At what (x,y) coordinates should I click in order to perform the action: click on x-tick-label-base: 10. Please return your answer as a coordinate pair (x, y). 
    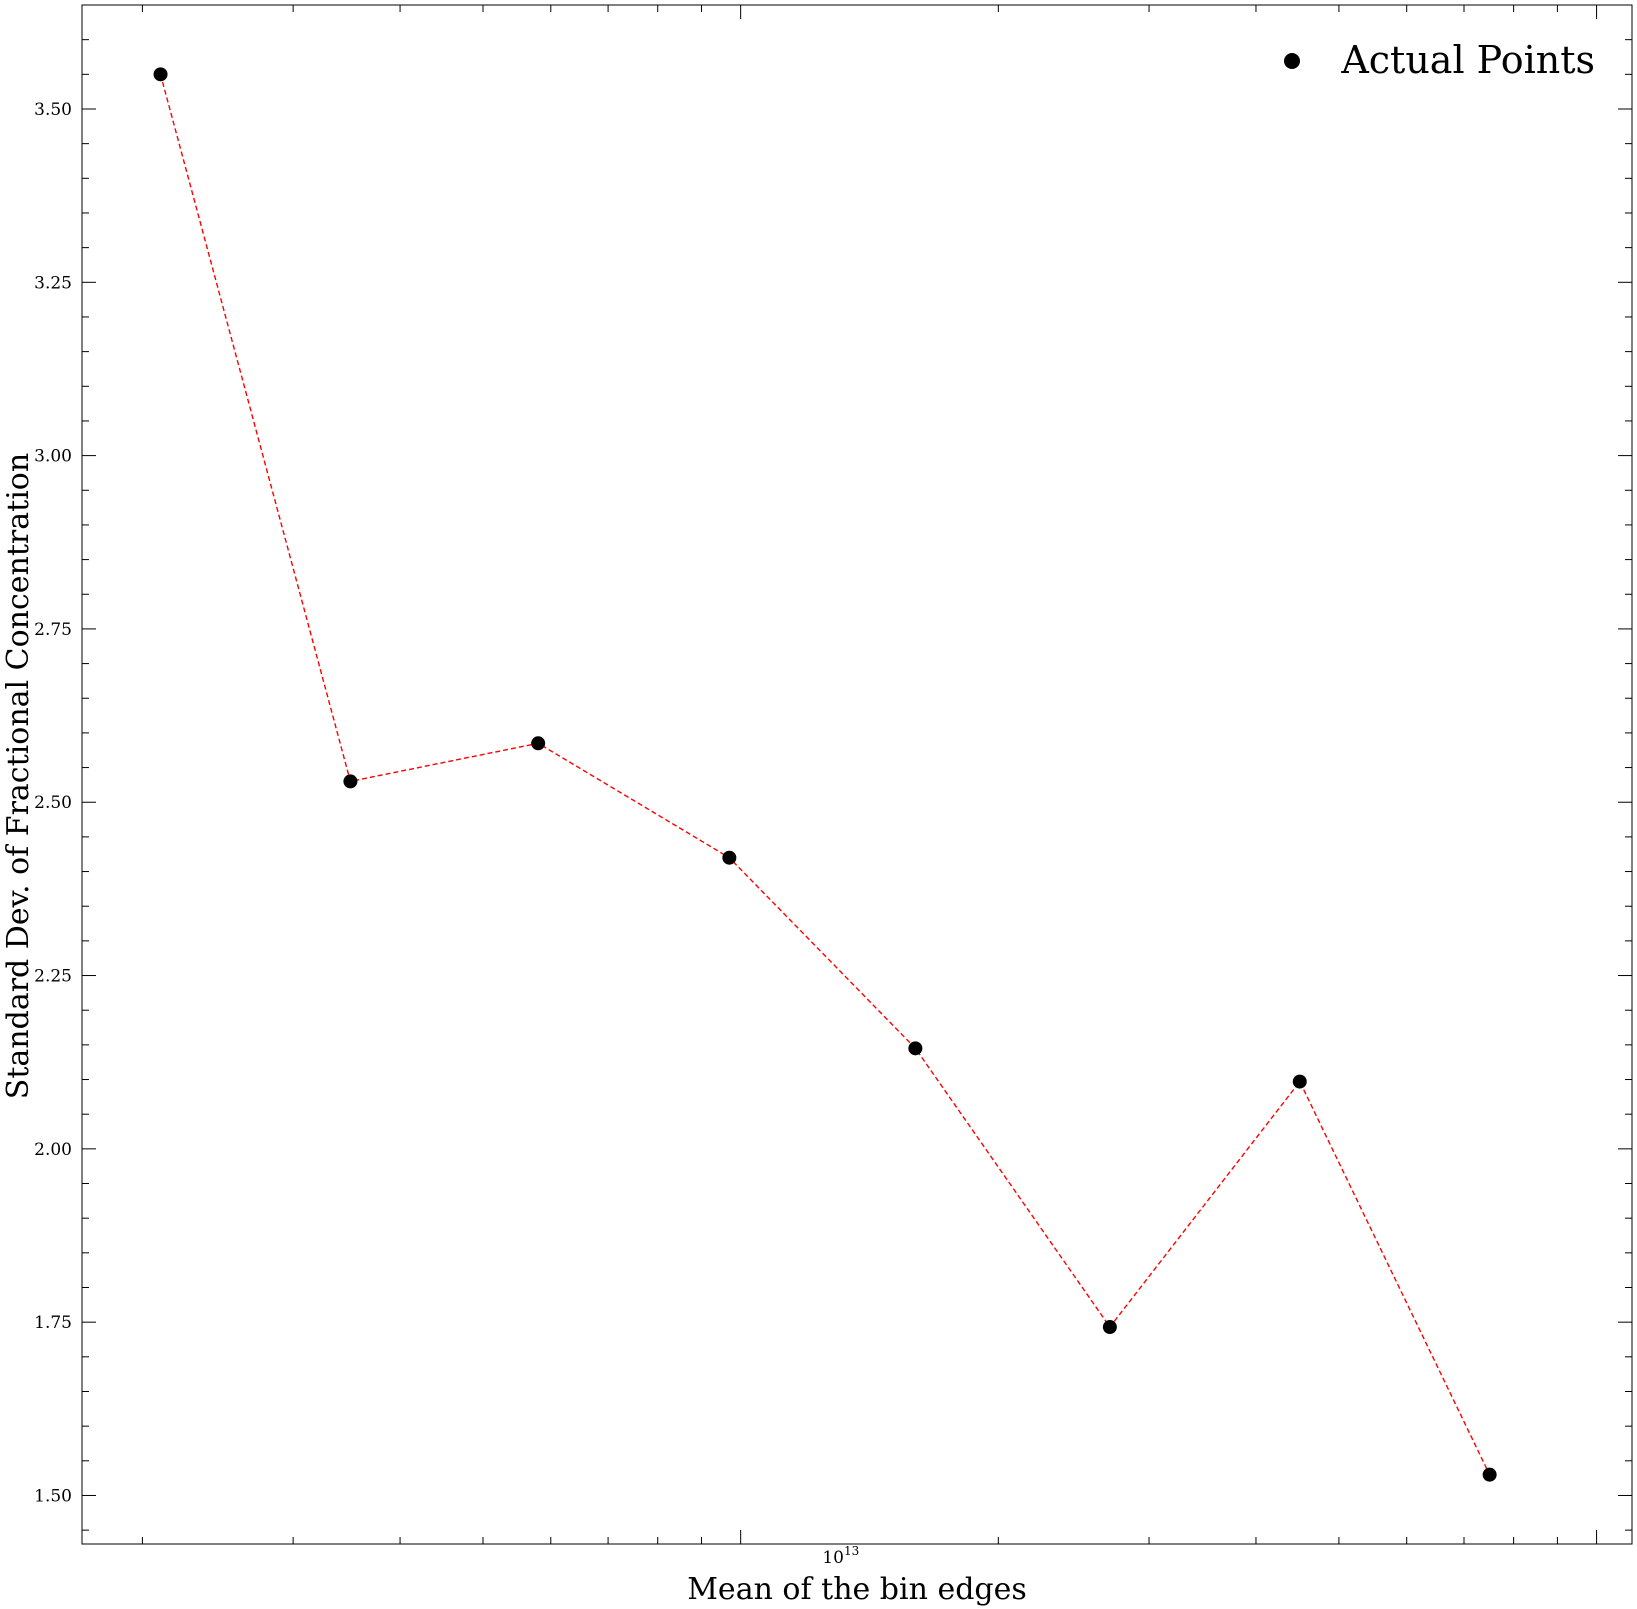
    Looking at the image, I should click on (833, 1558).